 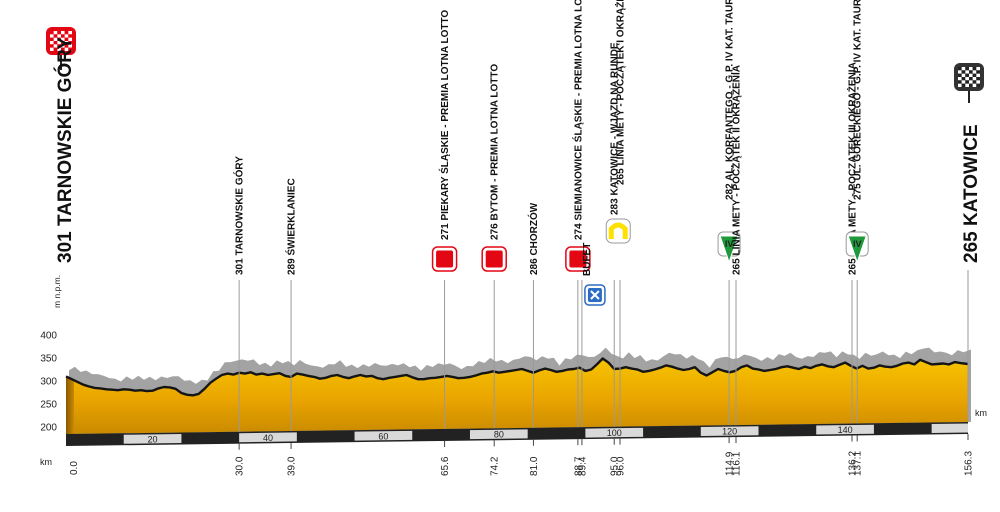 I want to click on route-point: 74.2 276 BYTOM - PREMIA LOTNA LOTTO, so click(x=494, y=270).